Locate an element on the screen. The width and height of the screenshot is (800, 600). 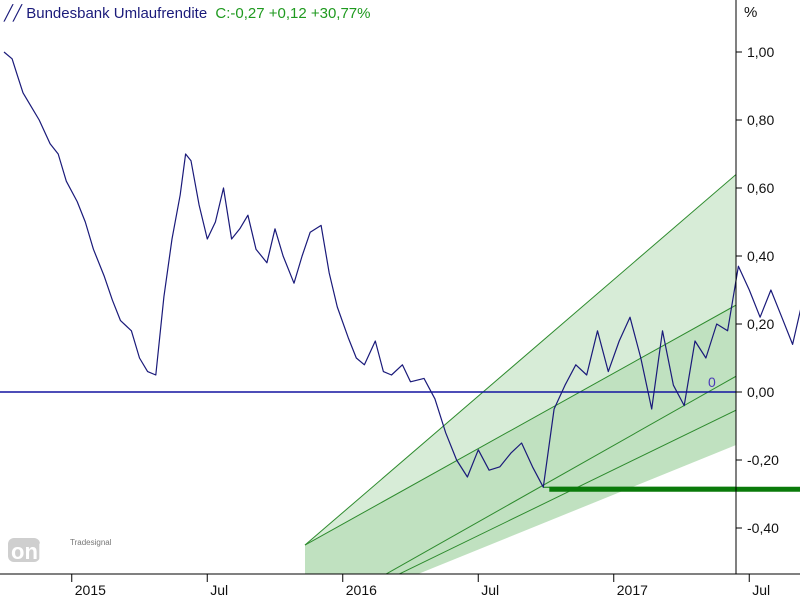
x-tick-label: 2016 is located at coordinates (361, 590).